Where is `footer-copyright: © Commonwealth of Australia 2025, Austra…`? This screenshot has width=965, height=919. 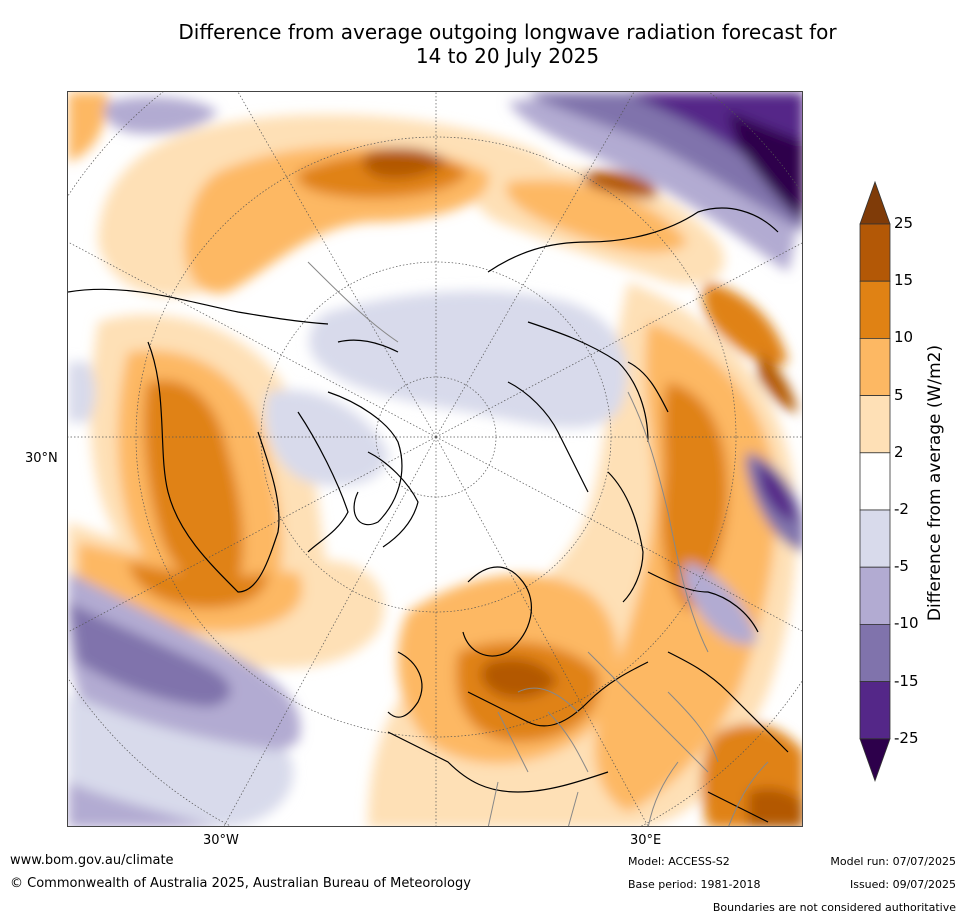 footer-copyright: © Commonwealth of Australia 2025, Austra… is located at coordinates (240, 883).